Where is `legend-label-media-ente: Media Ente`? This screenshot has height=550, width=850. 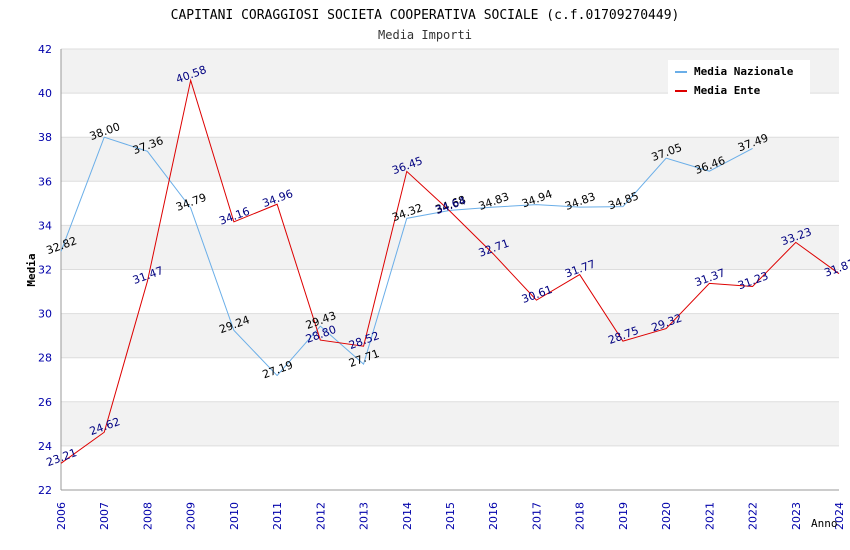 legend-label-media-ente: Media Ente is located at coordinates (727, 90).